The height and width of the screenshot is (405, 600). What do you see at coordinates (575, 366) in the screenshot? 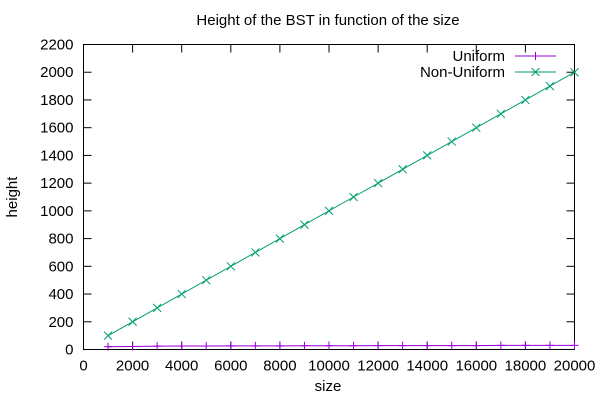
I see `x-tick-label: 20000` at bounding box center [575, 366].